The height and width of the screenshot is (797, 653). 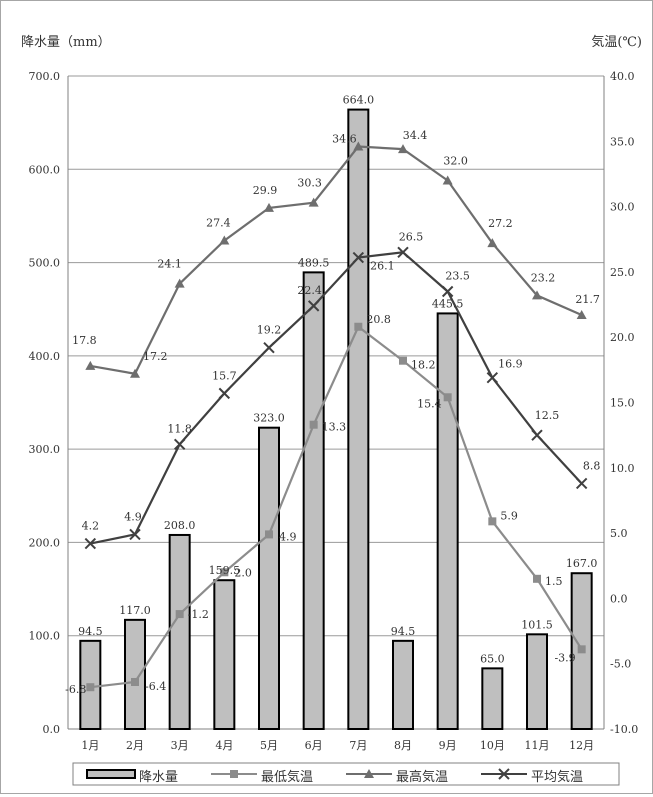 I want to click on left-axis-title: 降水量（mm）, so click(x=66, y=42).